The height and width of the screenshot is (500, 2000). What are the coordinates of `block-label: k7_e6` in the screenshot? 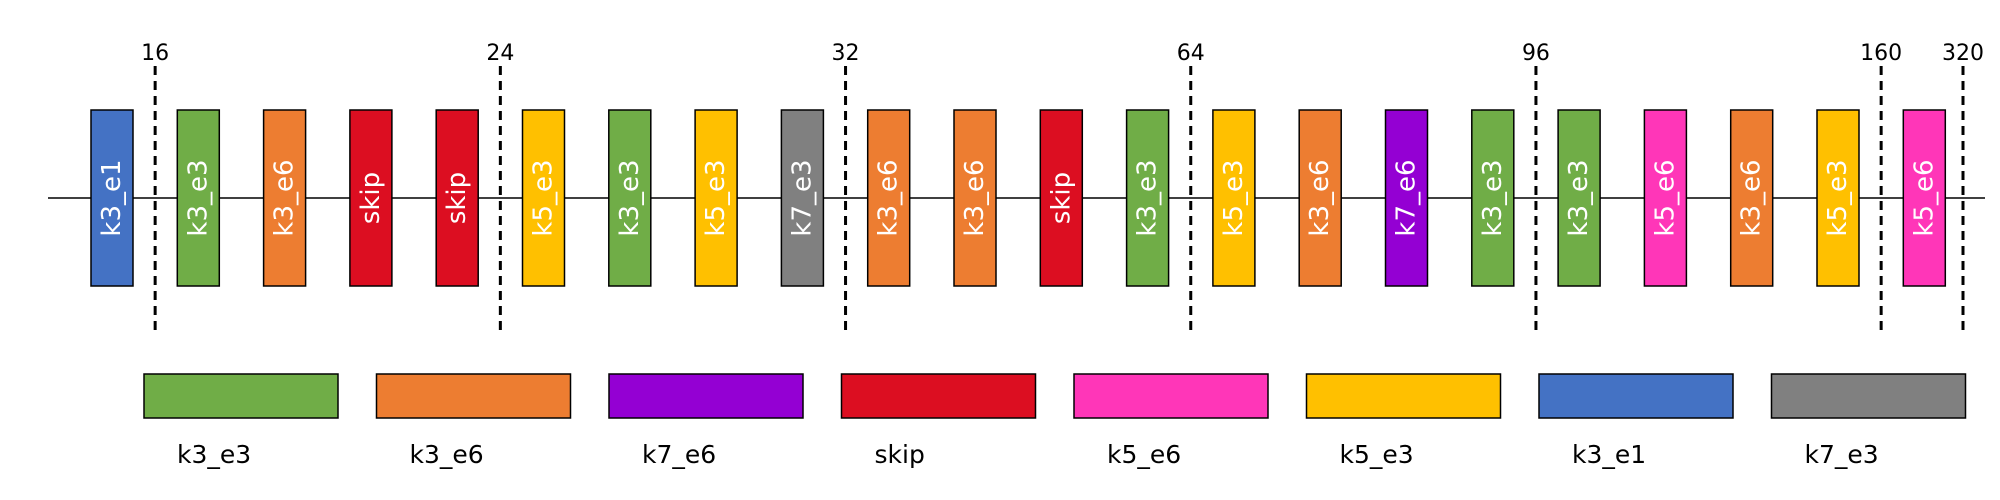 It's located at (1407, 197).